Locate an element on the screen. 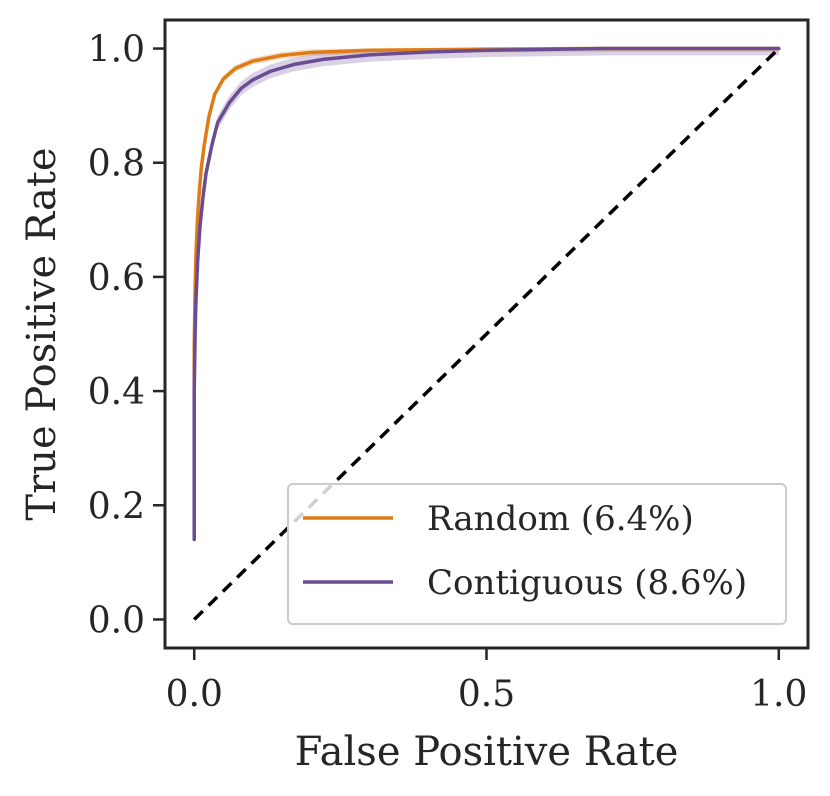 This screenshot has height=796, width=830. legend: Random (6.4%) Contiguous (8.6%) is located at coordinates (537, 554).